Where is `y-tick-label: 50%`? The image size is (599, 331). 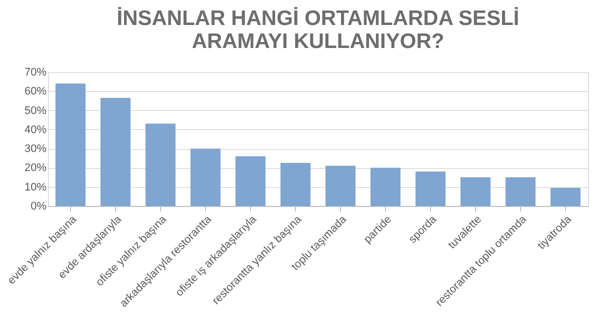 y-tick-label: 50% is located at coordinates (35, 110).